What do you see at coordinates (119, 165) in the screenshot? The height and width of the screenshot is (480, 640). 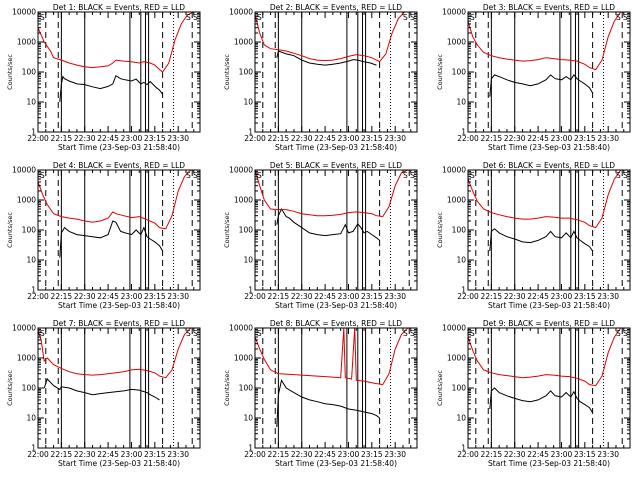 I see `chart-title: Det 4: BLACK = Events, RED = LLD` at bounding box center [119, 165].